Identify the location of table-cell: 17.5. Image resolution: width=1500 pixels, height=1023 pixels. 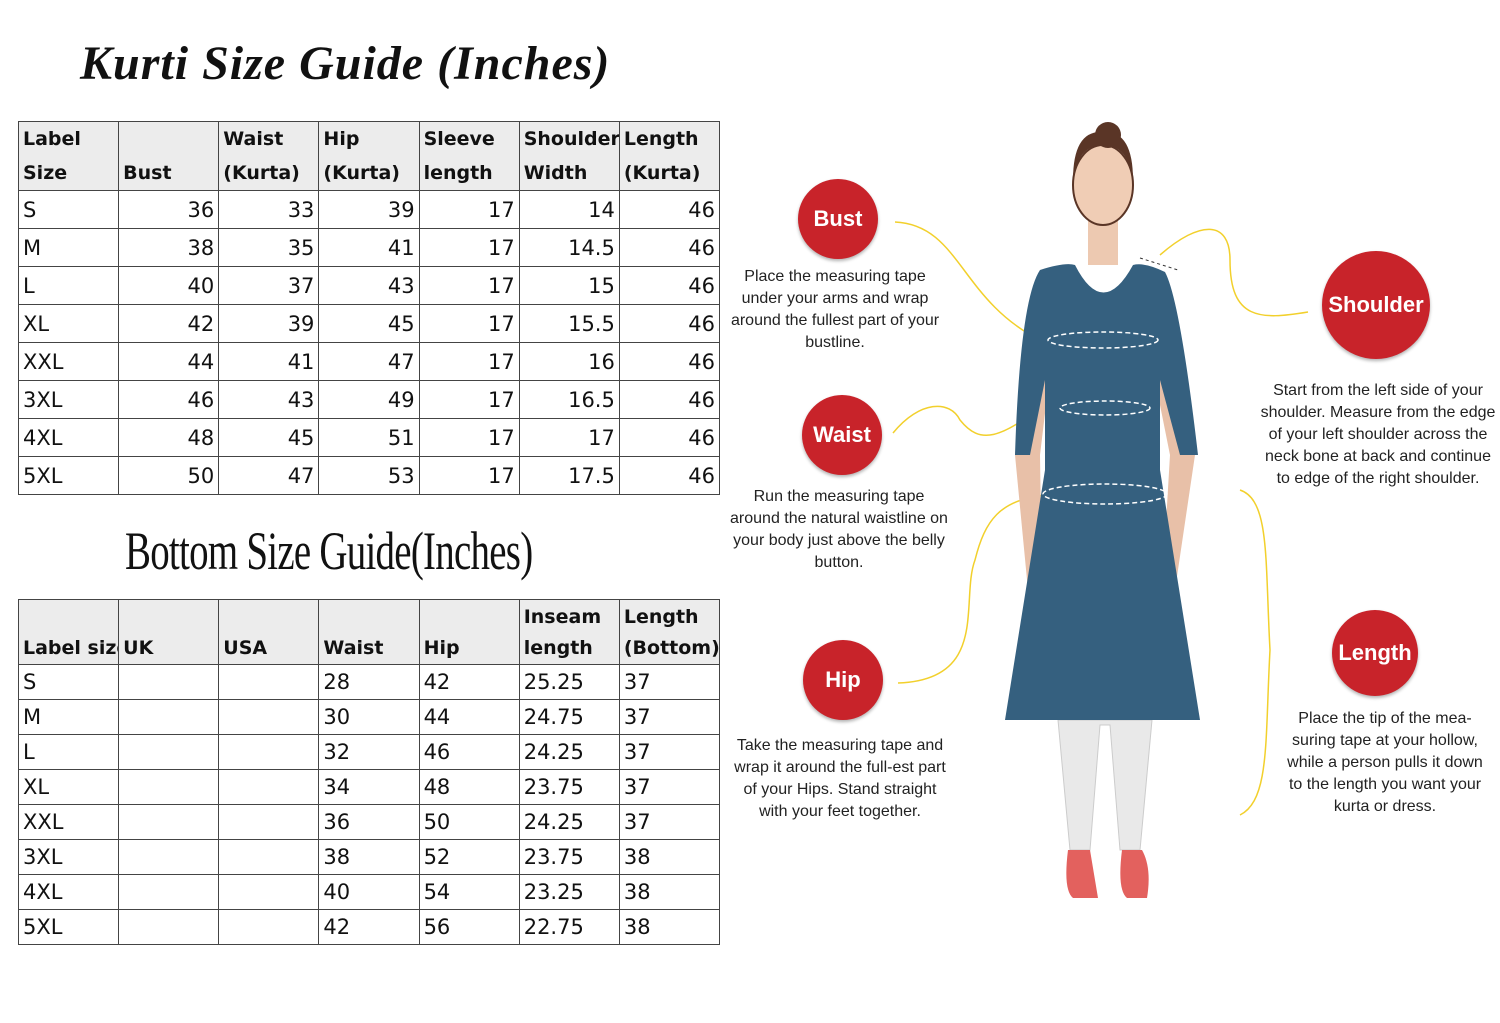
(569, 475).